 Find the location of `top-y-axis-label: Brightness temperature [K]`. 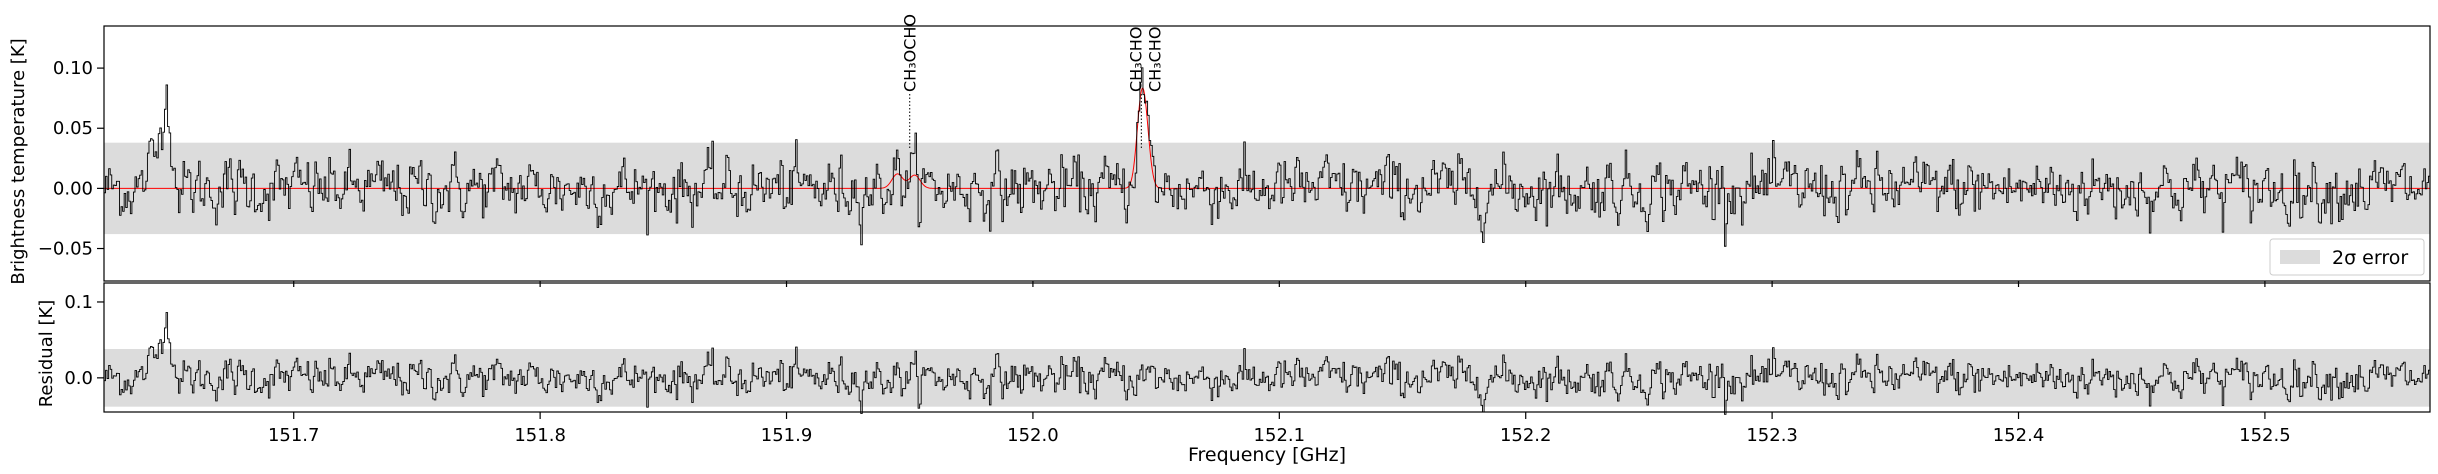

top-y-axis-label: Brightness temperature [K] is located at coordinates (18, 161).